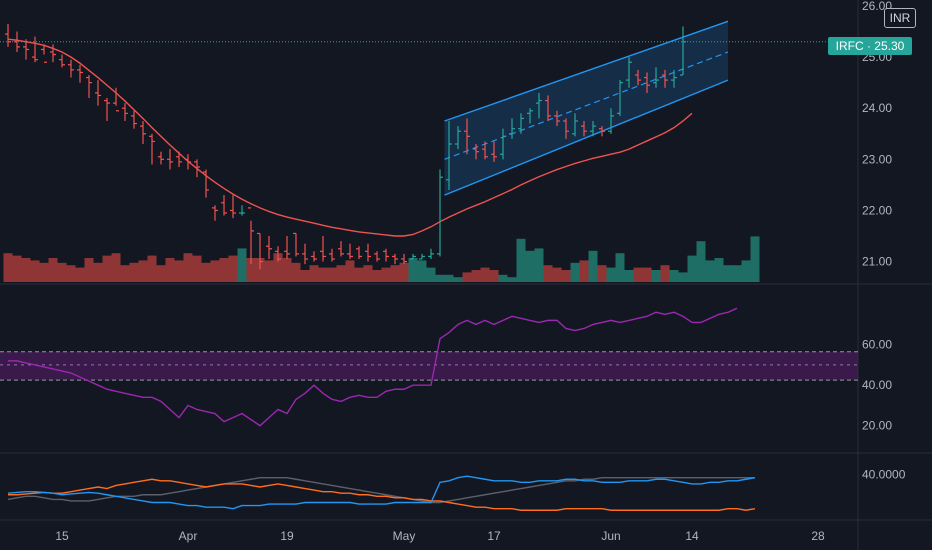 This screenshot has width=932, height=550. What do you see at coordinates (429, 366) in the screenshot?
I see `rsi-band` at bounding box center [429, 366].